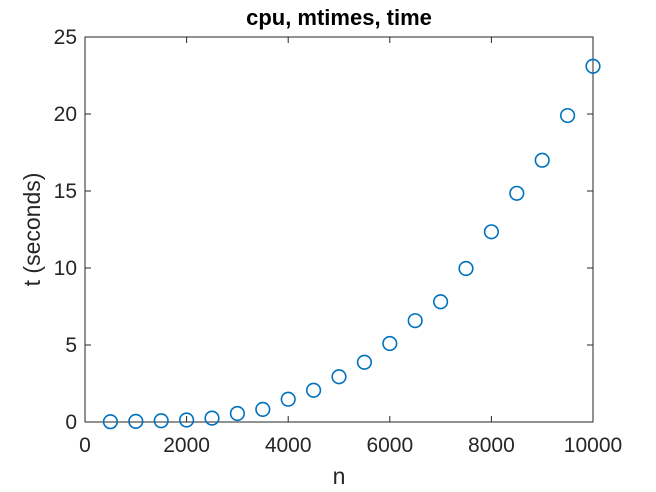 This screenshot has height=492, width=656. What do you see at coordinates (65, 191) in the screenshot?
I see `y-tick-label: 15` at bounding box center [65, 191].